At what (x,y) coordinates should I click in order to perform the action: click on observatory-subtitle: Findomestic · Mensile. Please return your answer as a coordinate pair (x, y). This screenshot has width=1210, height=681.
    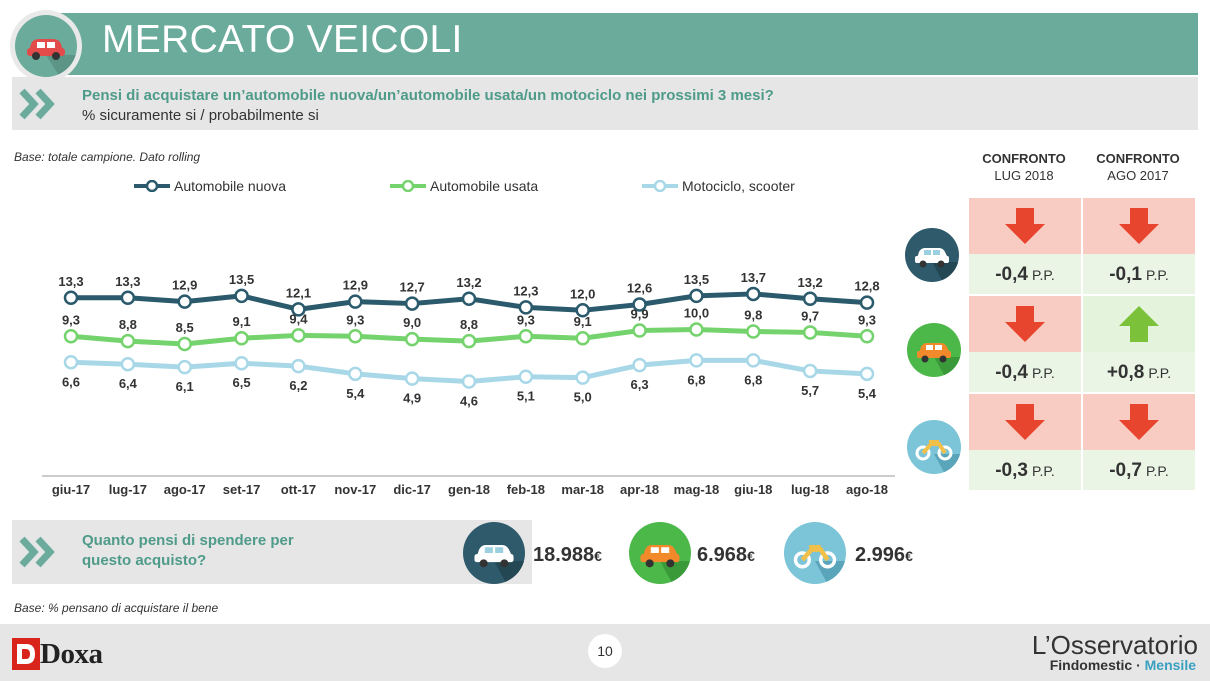
    Looking at the image, I should click on (1123, 665).